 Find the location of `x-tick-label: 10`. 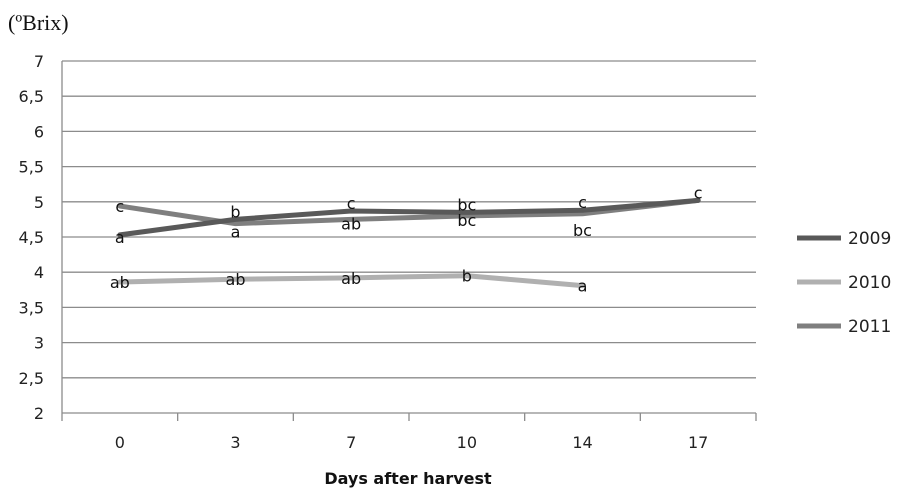

x-tick-label: 10 is located at coordinates (467, 442).